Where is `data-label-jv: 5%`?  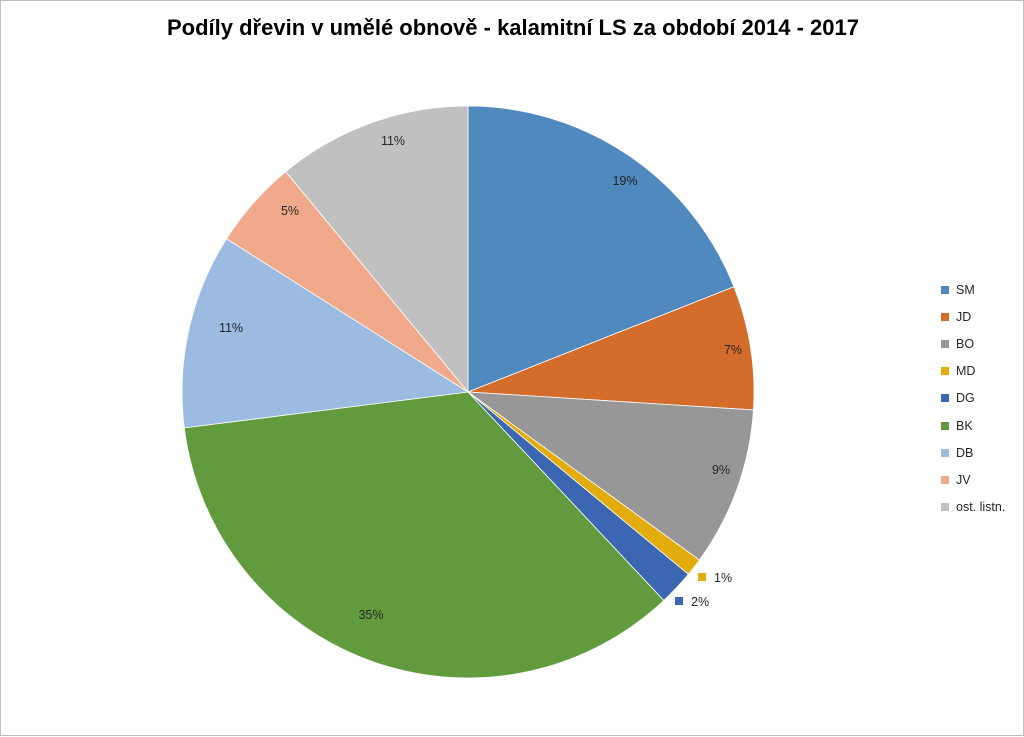 data-label-jv: 5% is located at coordinates (290, 211).